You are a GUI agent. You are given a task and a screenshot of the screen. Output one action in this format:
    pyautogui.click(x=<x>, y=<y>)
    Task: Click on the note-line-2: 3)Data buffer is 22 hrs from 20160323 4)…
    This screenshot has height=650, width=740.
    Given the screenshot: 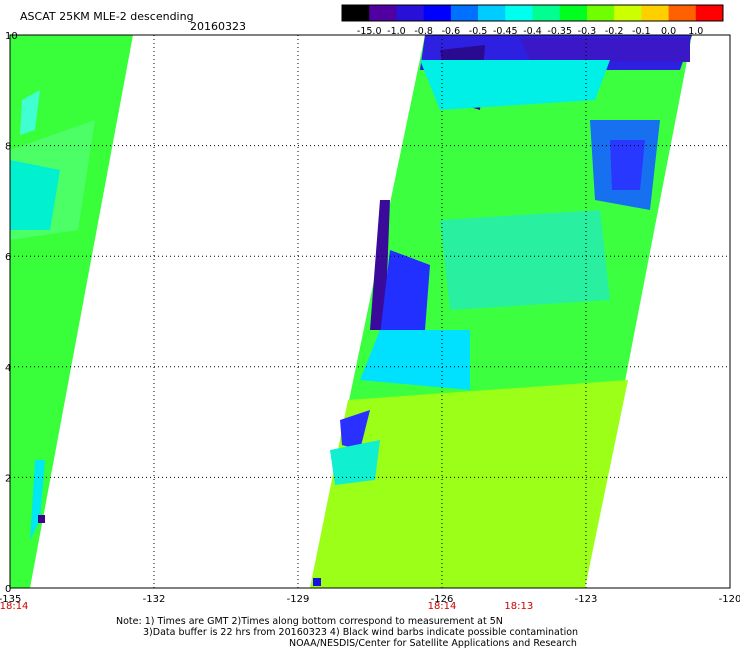 What is the action you would take?
    pyautogui.click(x=361, y=632)
    